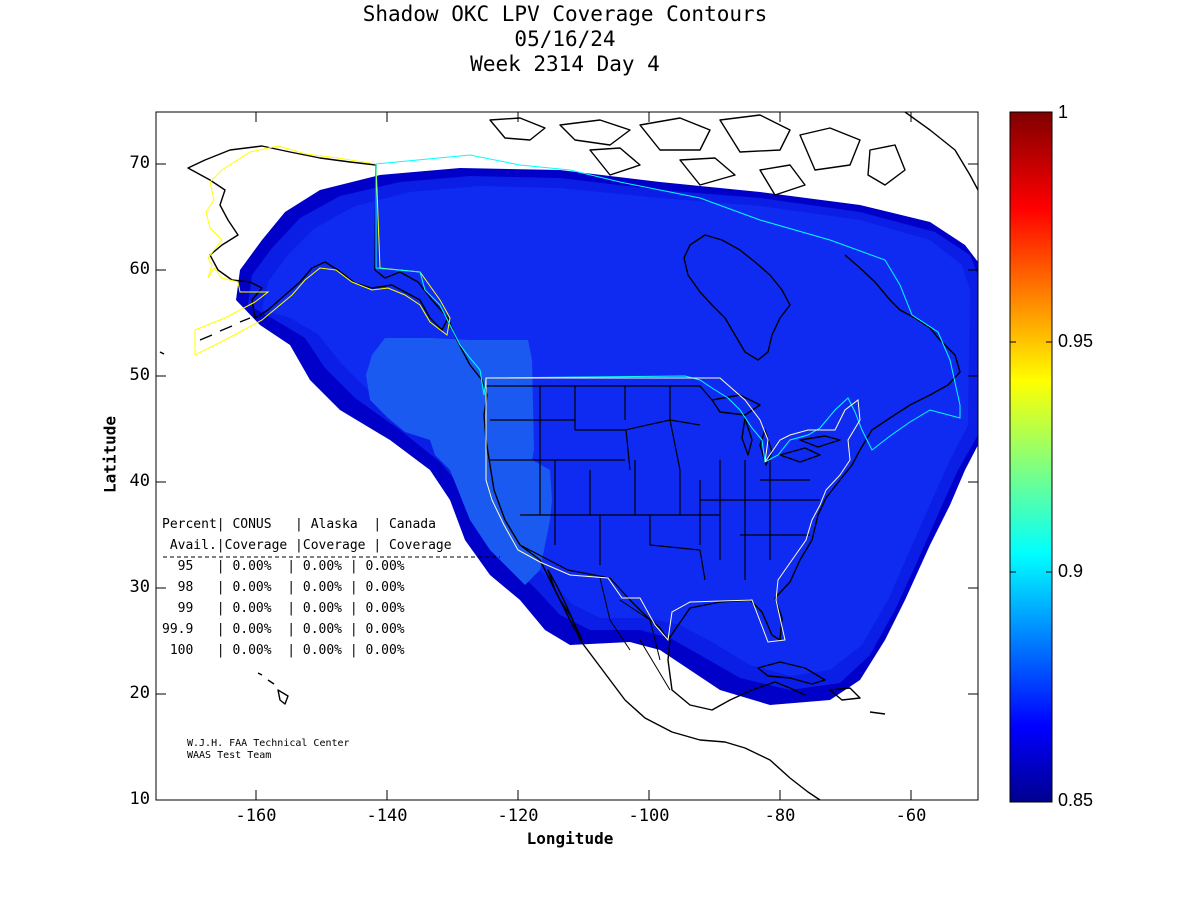  Describe the element at coordinates (821, 688) in the screenshot. I see `coastline-cuba` at that location.